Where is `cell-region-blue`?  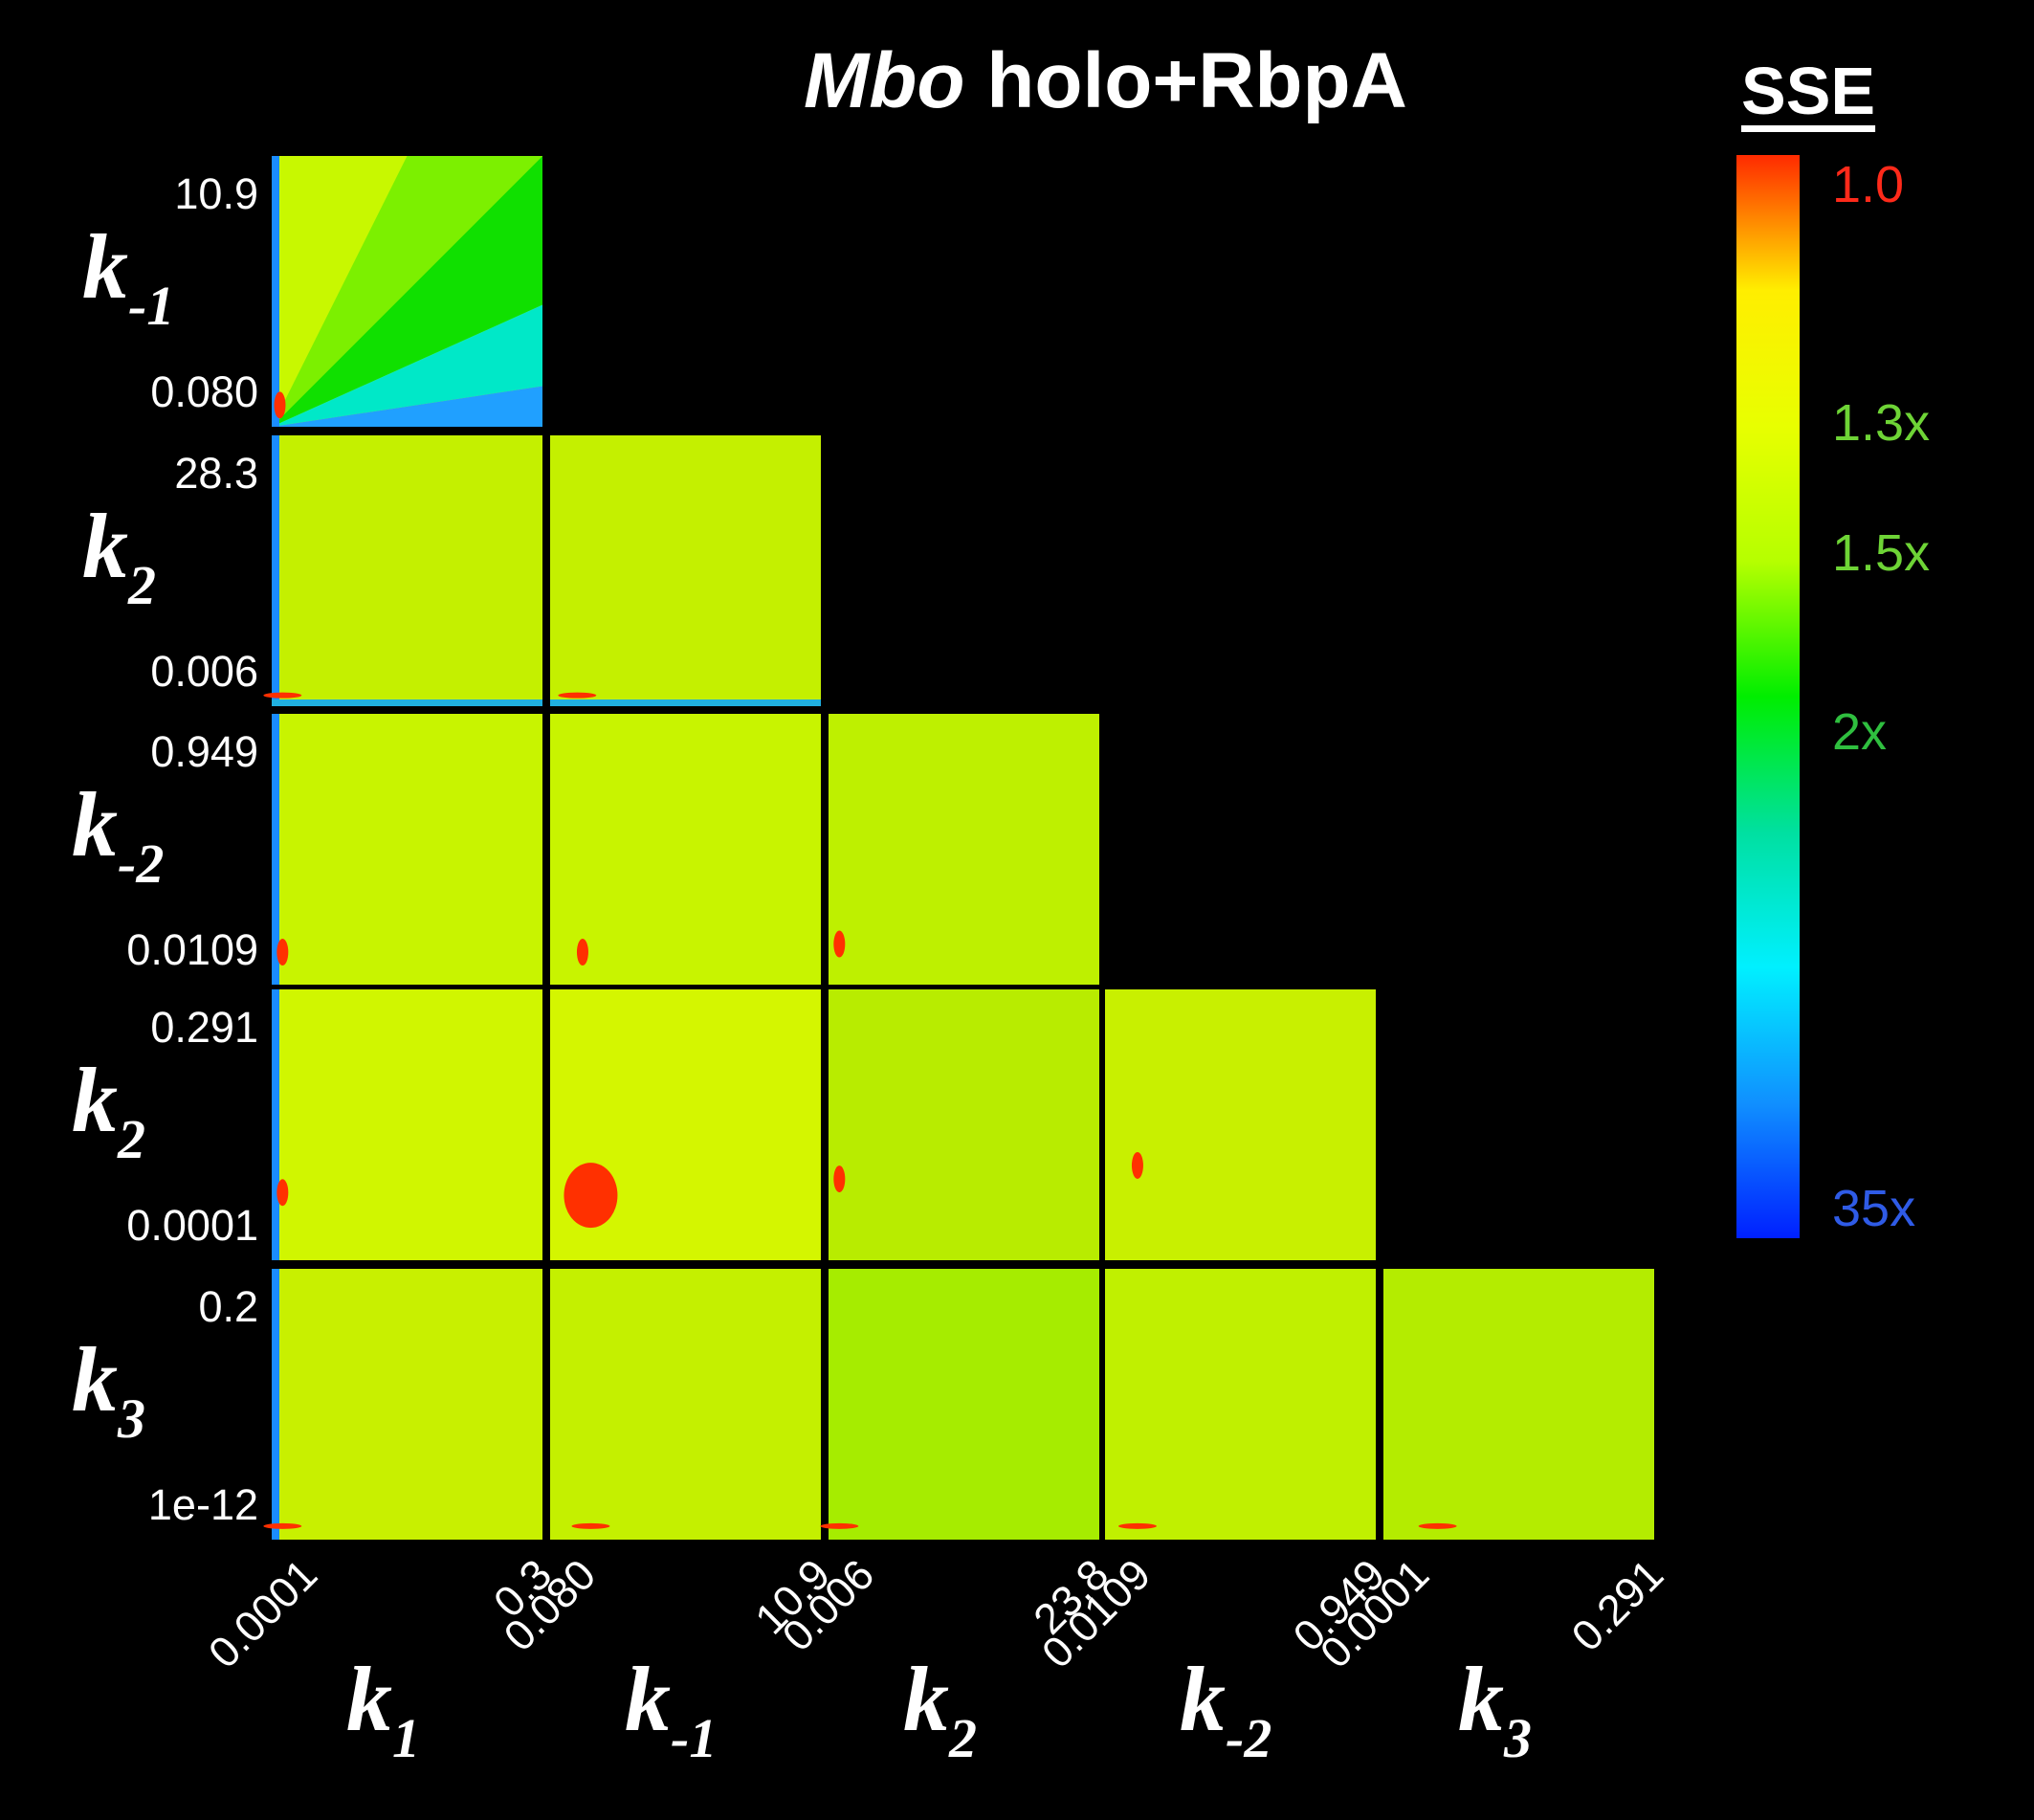
cell-region-blue is located at coordinates (407, 407).